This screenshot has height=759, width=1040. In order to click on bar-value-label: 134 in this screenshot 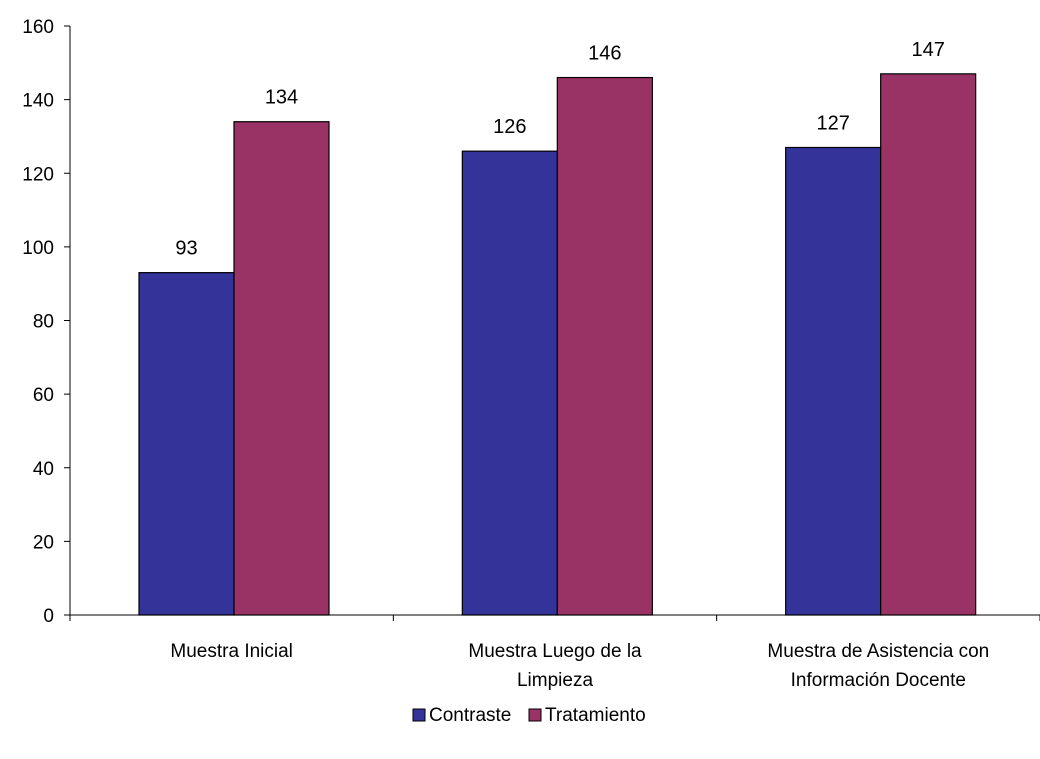, I will do `click(281, 98)`.